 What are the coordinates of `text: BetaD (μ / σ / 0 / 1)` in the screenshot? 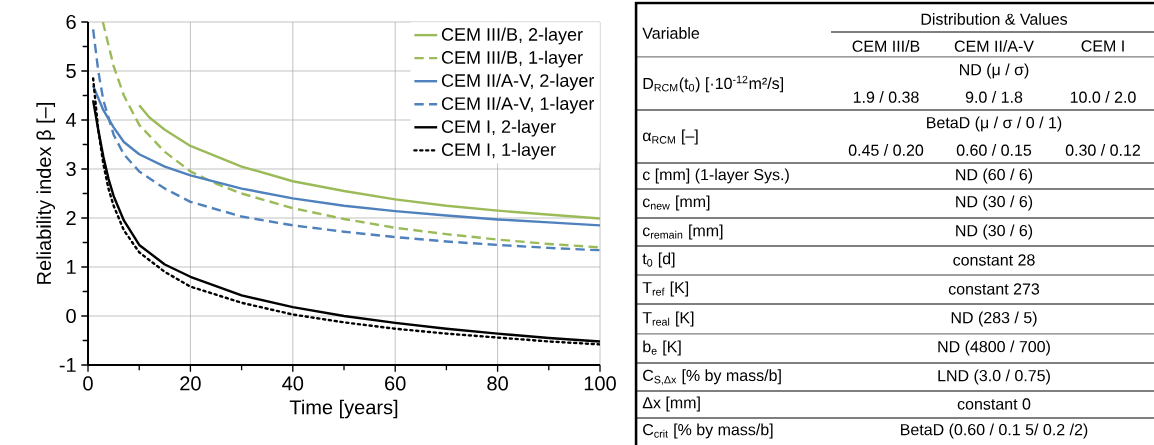 It's located at (994, 124).